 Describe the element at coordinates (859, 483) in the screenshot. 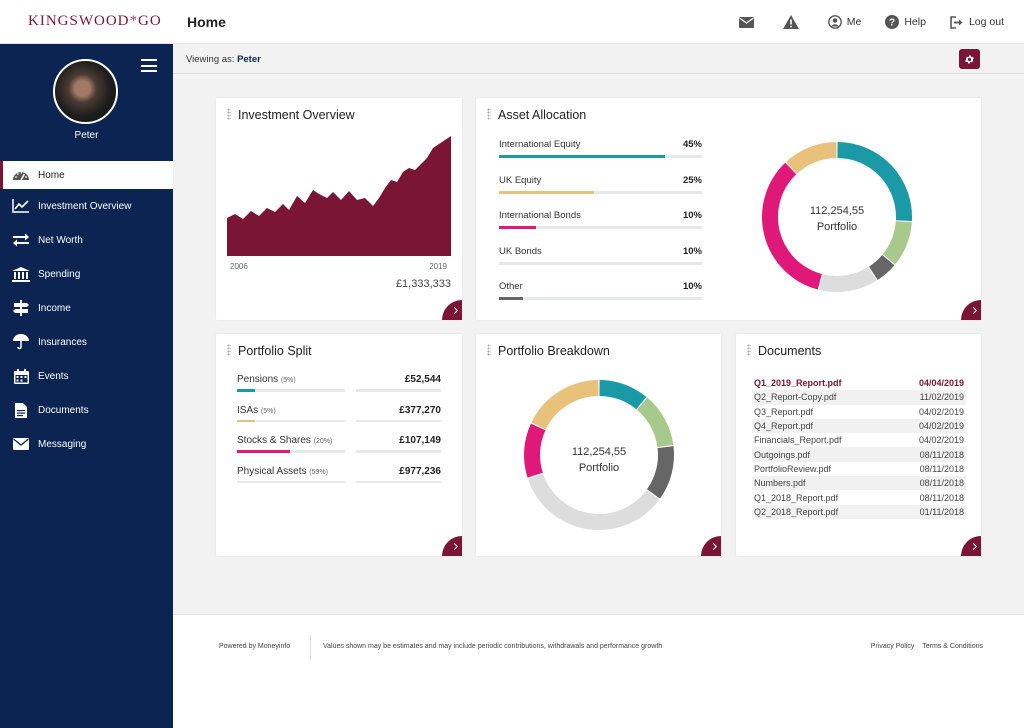

I see `document-row: Numbers.pdf 08/11/2018` at that location.